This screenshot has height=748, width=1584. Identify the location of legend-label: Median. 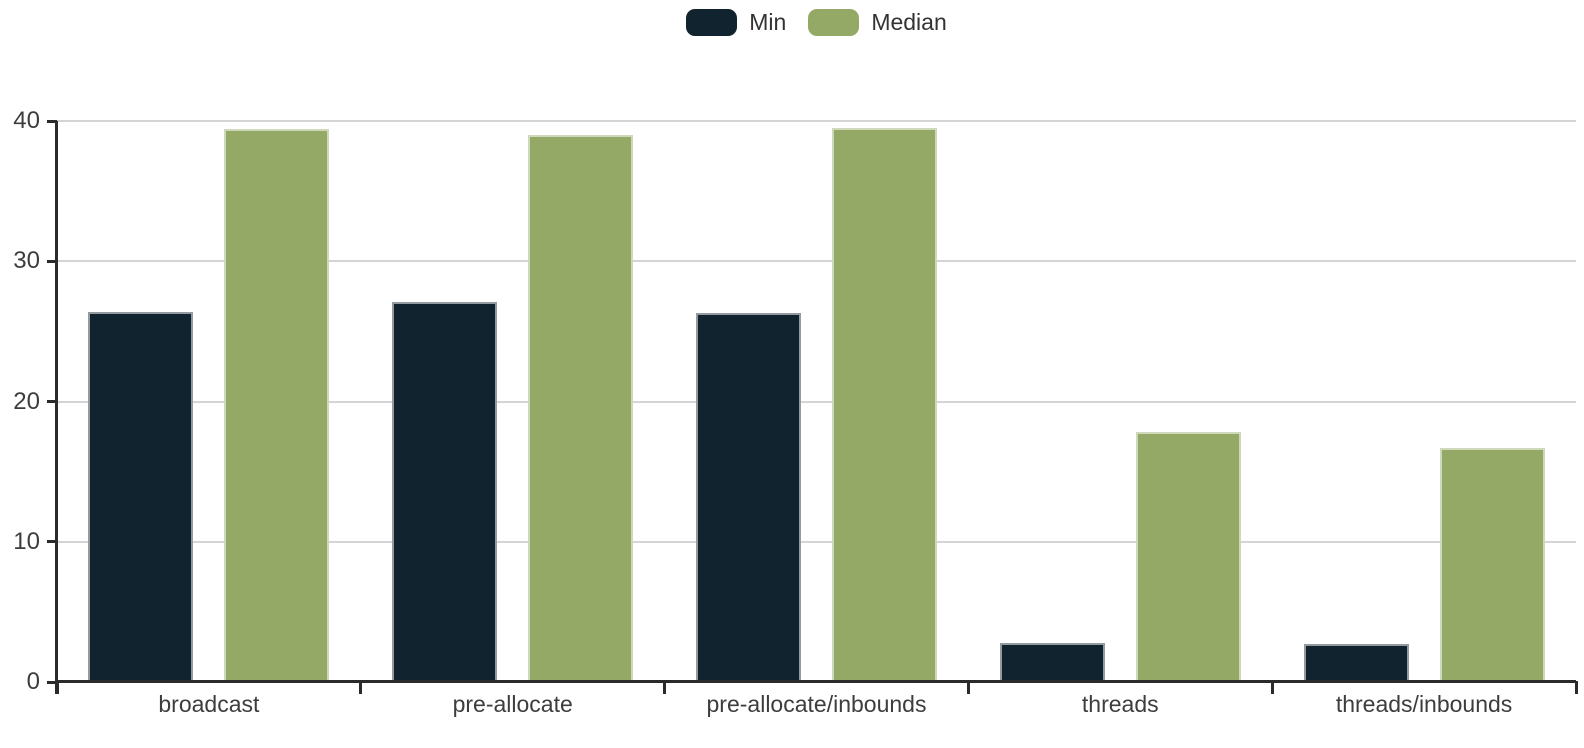
(909, 21).